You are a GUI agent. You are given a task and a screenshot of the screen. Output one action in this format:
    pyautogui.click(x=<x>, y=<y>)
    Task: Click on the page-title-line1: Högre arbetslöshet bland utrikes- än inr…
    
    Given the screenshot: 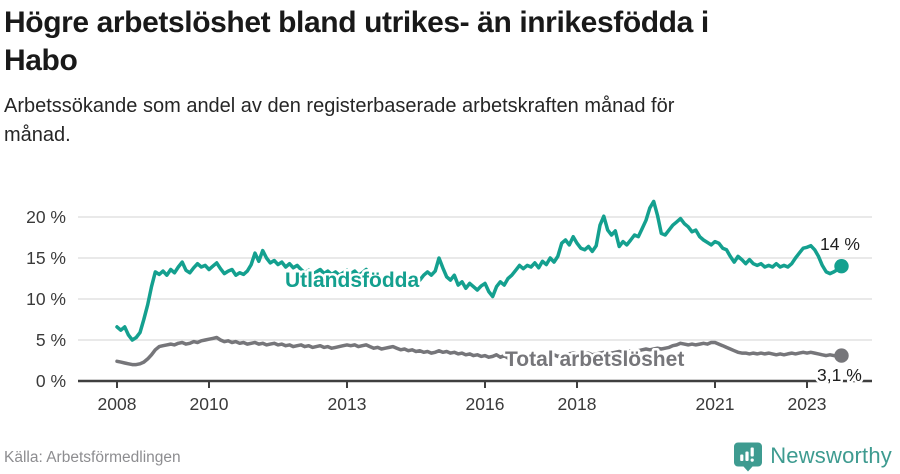 What is the action you would take?
    pyautogui.click(x=356, y=22)
    